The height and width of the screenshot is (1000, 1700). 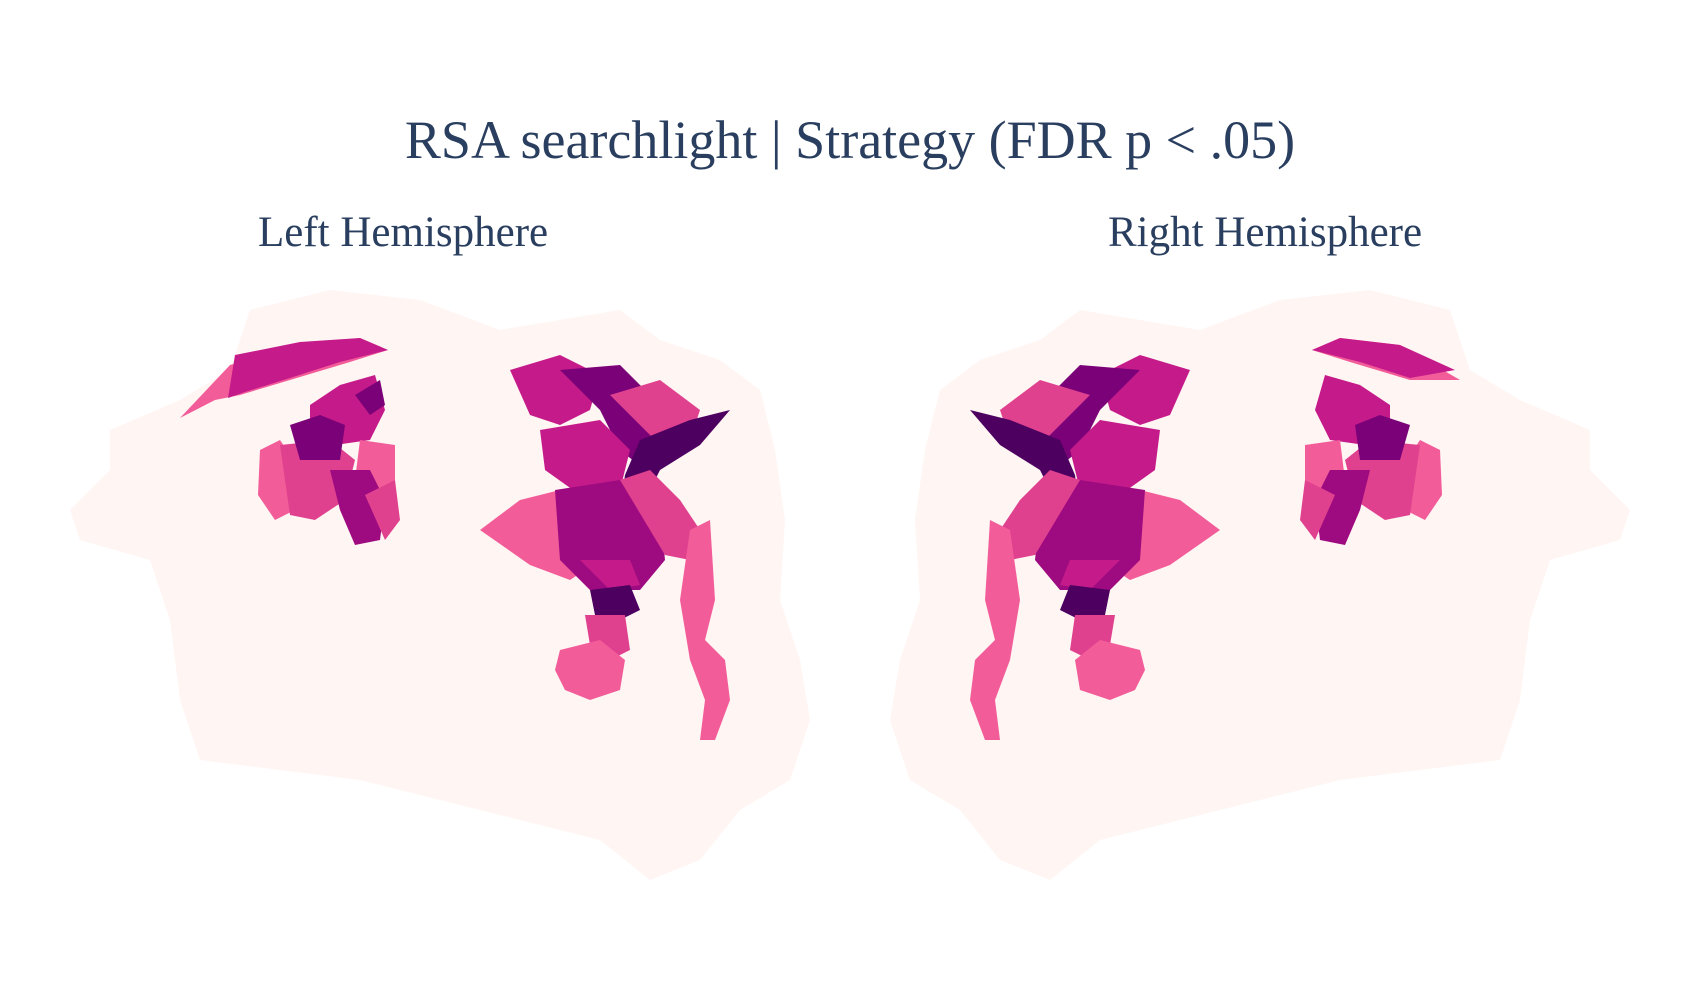 What do you see at coordinates (1265, 232) in the screenshot?
I see `right-hemisphere-title: Right Hemisphere` at bounding box center [1265, 232].